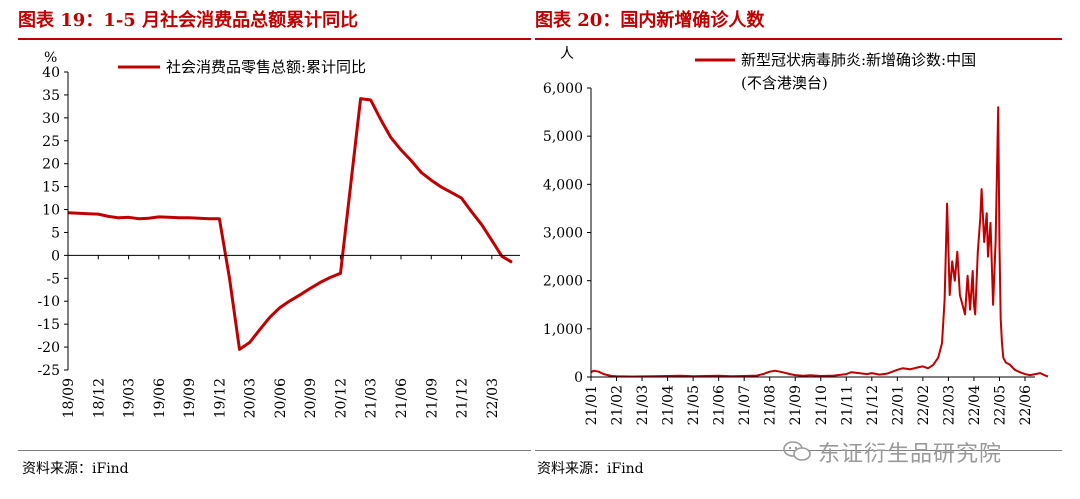  I want to click on right-y-axis-unit: 人, so click(567, 54).